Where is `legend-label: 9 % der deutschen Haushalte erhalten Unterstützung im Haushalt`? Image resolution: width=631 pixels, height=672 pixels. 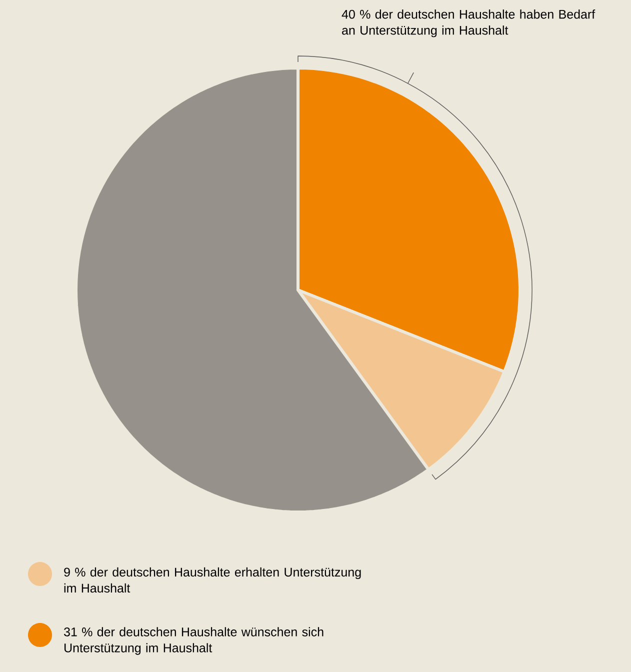 legend-label: 9 % der deutschen Haushalte erhalten Unterstützung im Haushalt is located at coordinates (212, 580).